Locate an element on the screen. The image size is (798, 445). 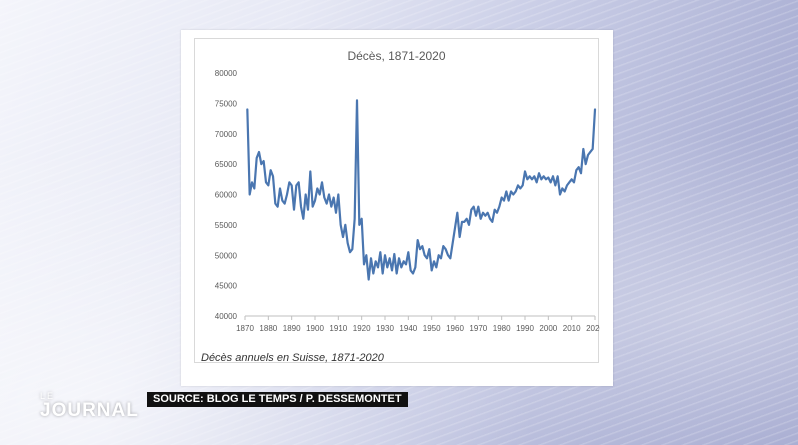
chart-title: Décès, 1871-2020 is located at coordinates (396, 56).